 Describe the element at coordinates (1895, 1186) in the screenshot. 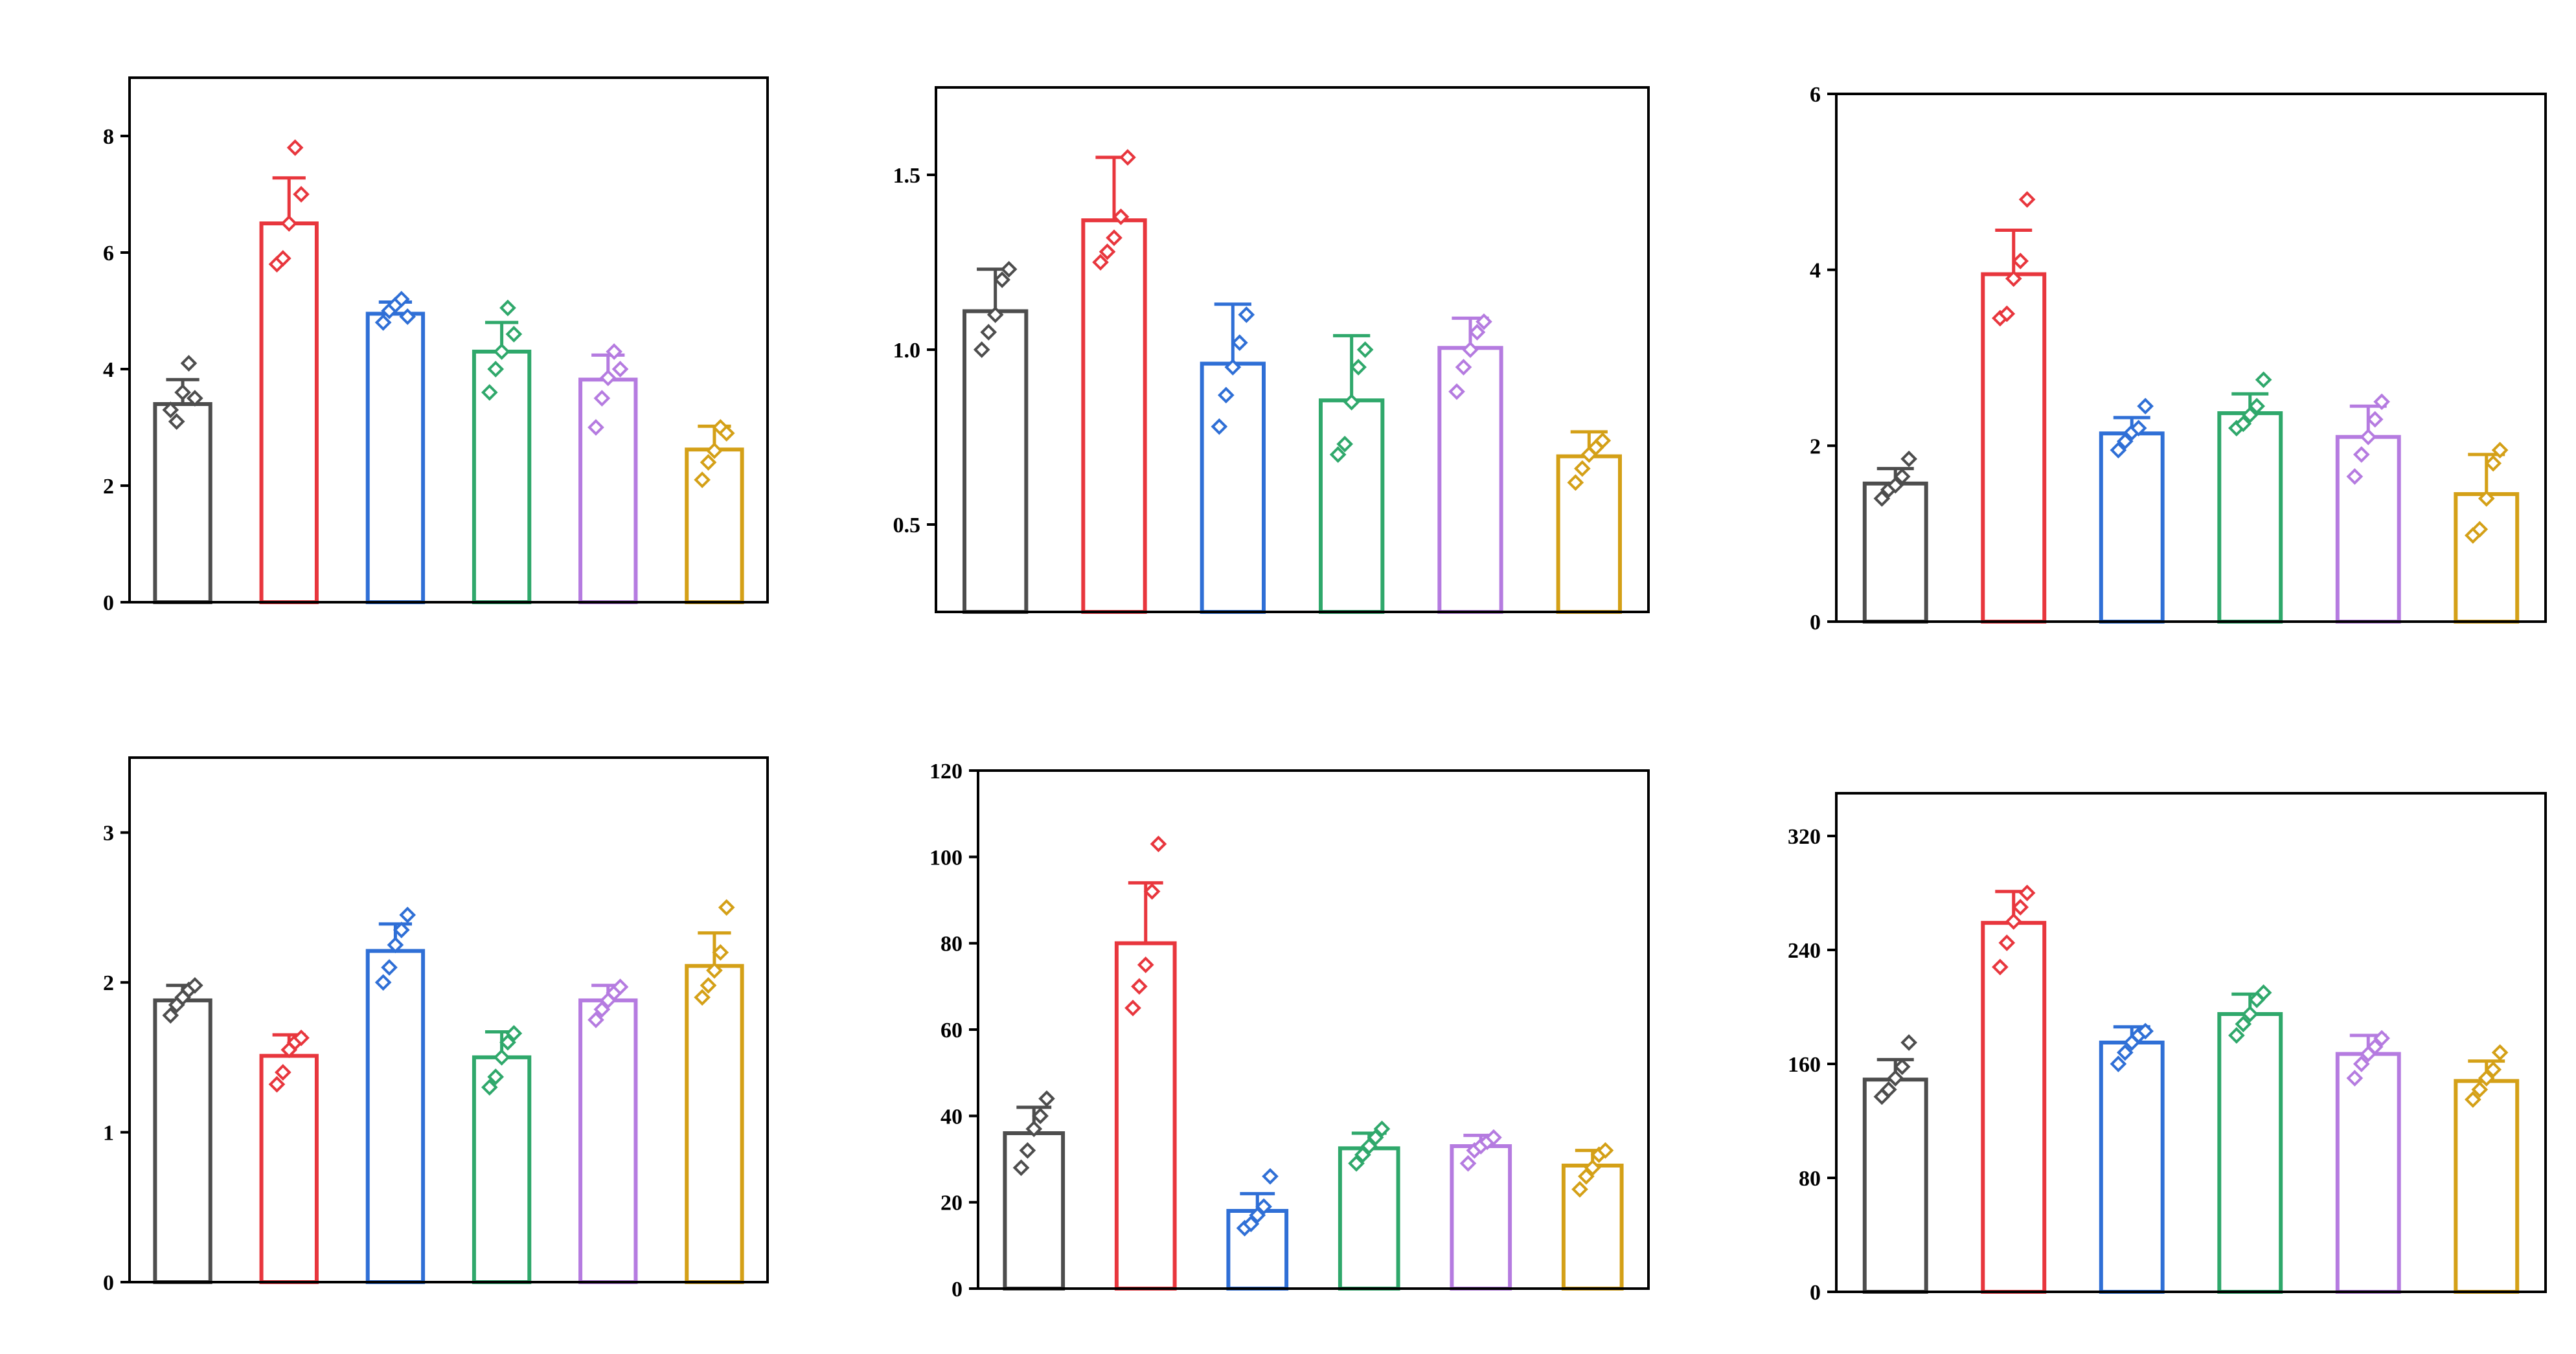

I see `bar-nc` at that location.